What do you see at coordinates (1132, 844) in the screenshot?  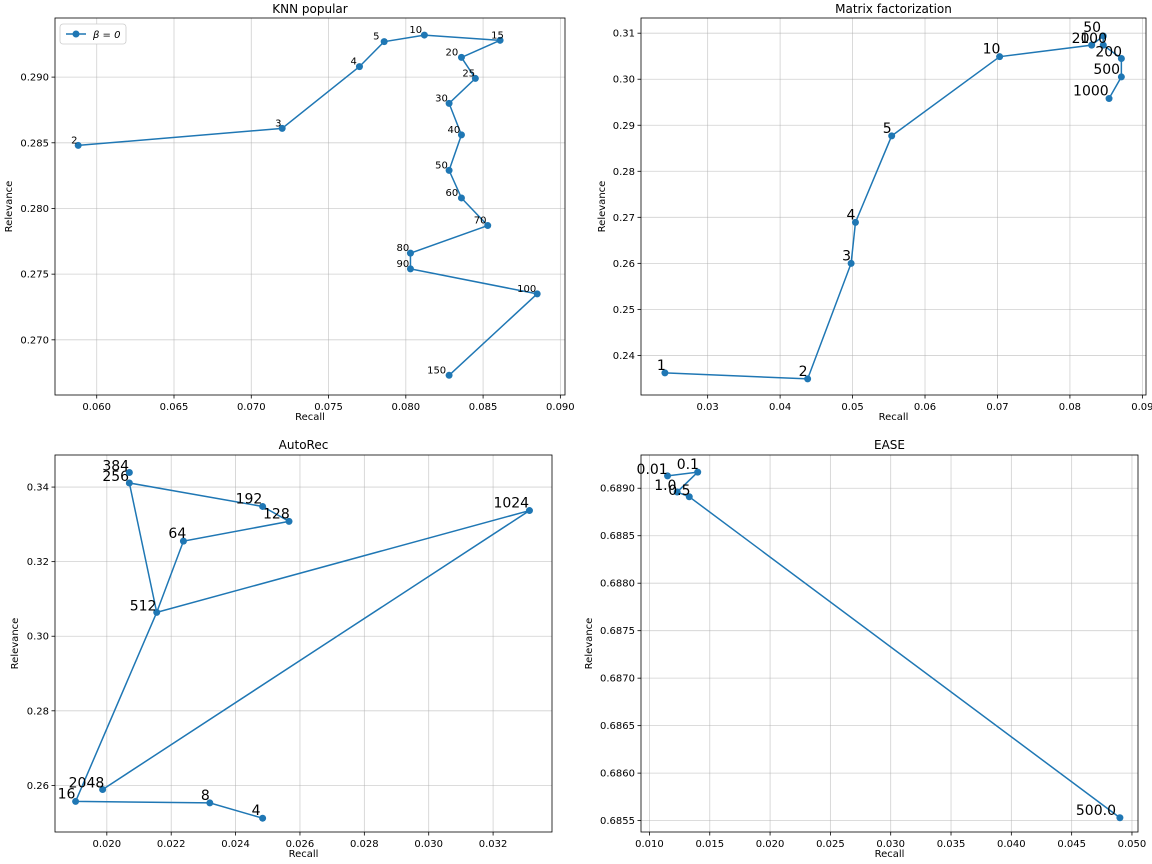 I see `x-tick-label: 0.050` at bounding box center [1132, 844].